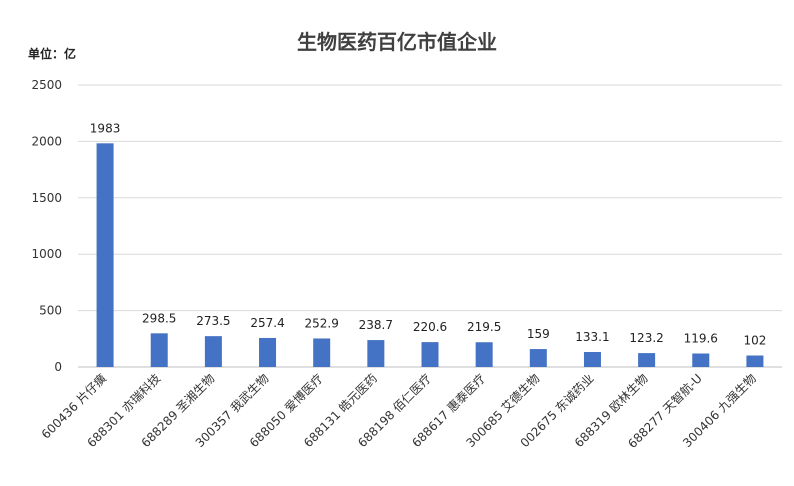 This screenshot has height=486, width=794. What do you see at coordinates (46, 254) in the screenshot?
I see `y-tick-label: 1000` at bounding box center [46, 254].